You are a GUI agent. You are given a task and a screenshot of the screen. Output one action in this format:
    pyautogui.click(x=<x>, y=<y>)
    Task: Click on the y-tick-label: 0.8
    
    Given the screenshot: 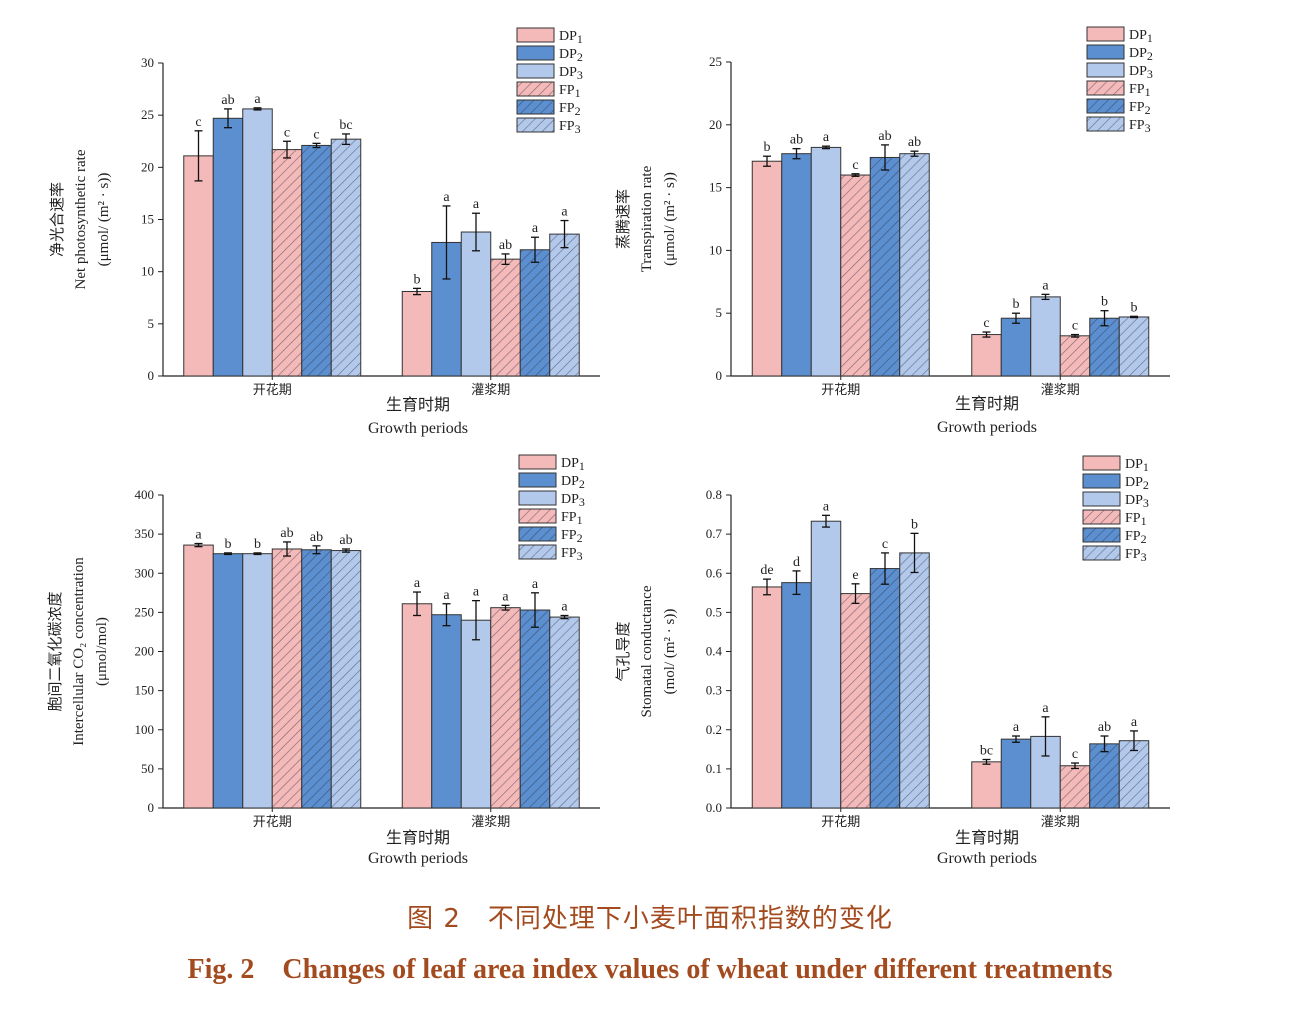 What is the action you would take?
    pyautogui.click(x=714, y=494)
    